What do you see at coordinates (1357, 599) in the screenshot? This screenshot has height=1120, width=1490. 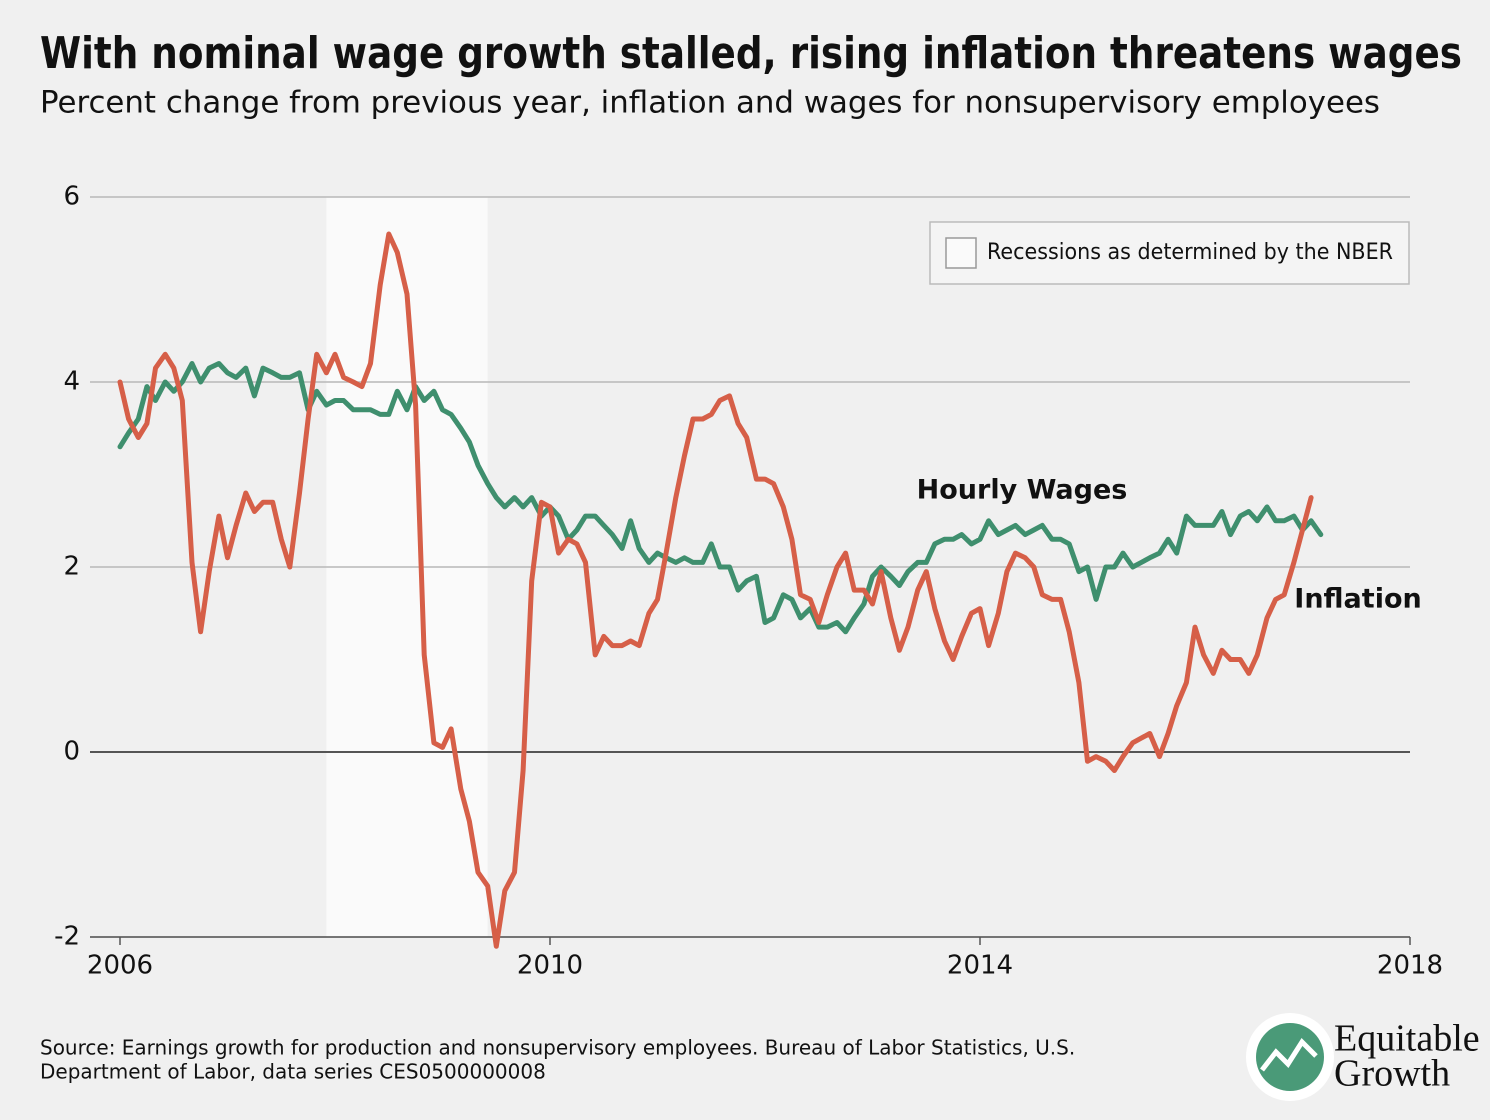 I see `series-label: Inflation` at bounding box center [1357, 599].